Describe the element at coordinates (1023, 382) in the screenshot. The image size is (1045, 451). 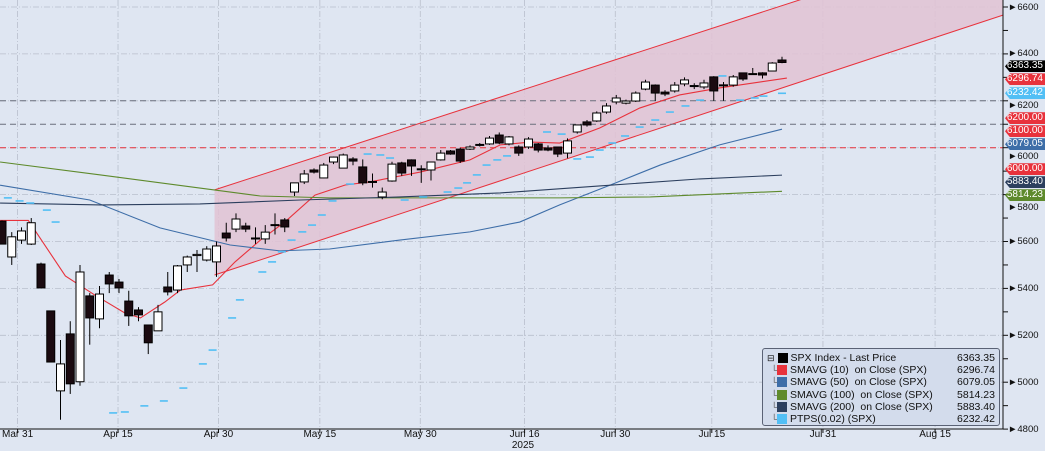
I see `y-tick-label: ►5000` at that location.